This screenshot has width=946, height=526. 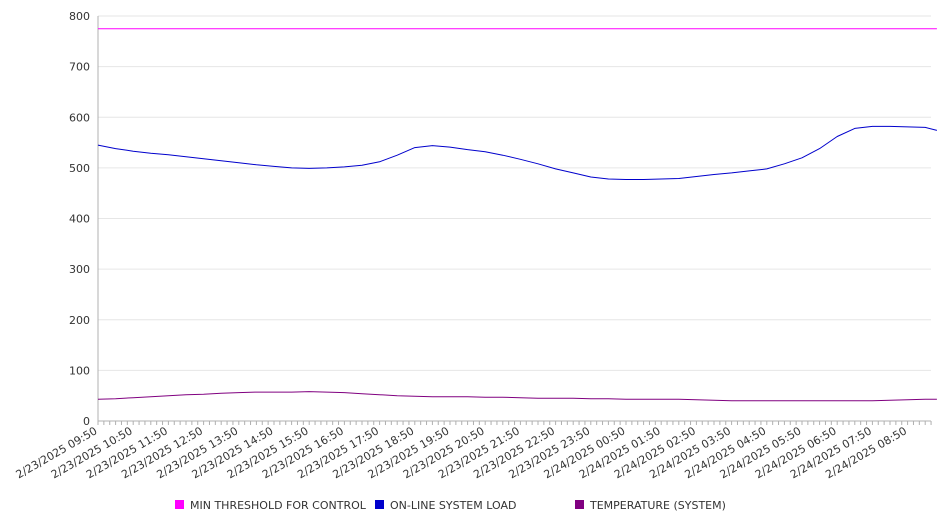 What do you see at coordinates (79, 67) in the screenshot?
I see `y-tick-label: 700` at bounding box center [79, 67].